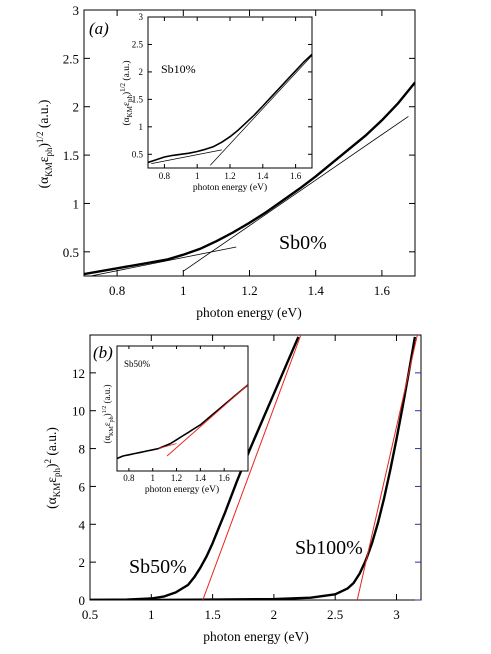  What do you see at coordinates (48, 461) in the screenshot?
I see `panel-b-ylabel-power: 2` at bounding box center [48, 461].